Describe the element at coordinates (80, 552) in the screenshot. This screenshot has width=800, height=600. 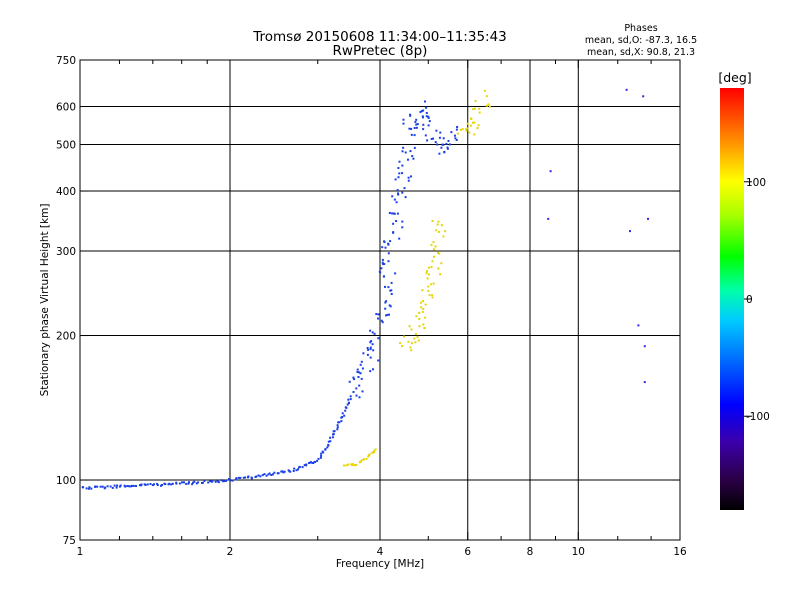
I see `x-tick-label: 1` at that location.